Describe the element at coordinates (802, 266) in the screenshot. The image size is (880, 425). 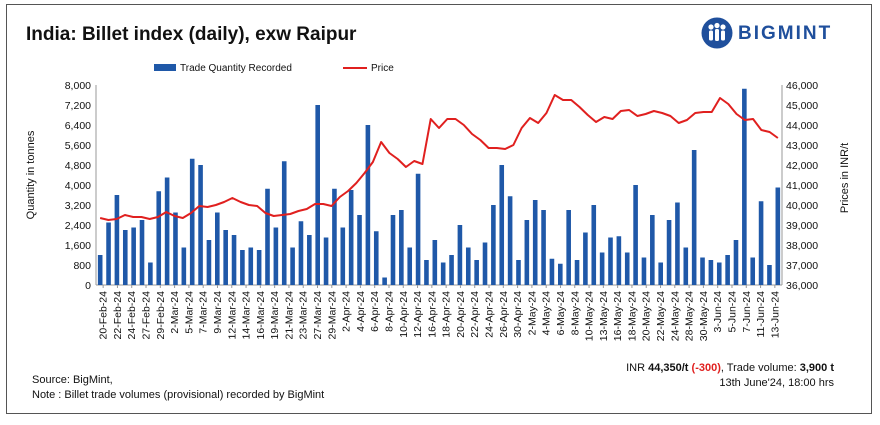
I see `y2-tick-label: 37,000` at that location.